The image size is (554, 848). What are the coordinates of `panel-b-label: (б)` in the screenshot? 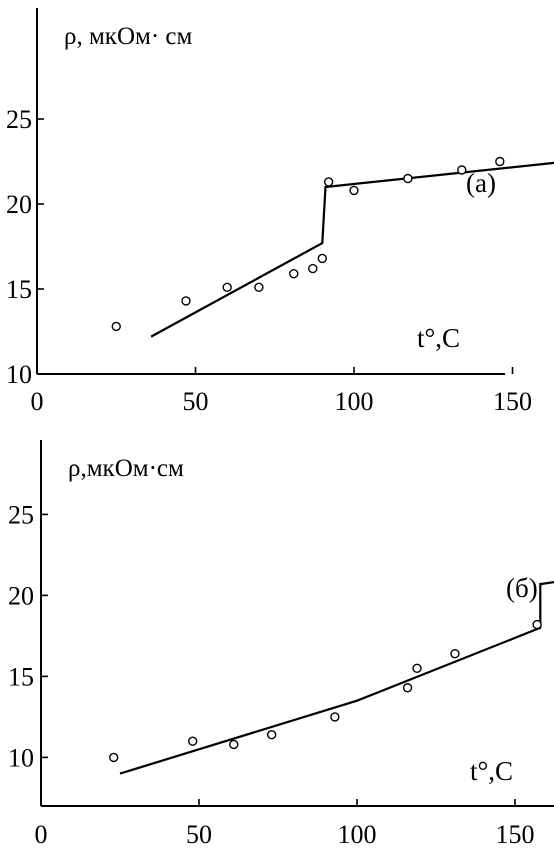 It's located at (522, 588).